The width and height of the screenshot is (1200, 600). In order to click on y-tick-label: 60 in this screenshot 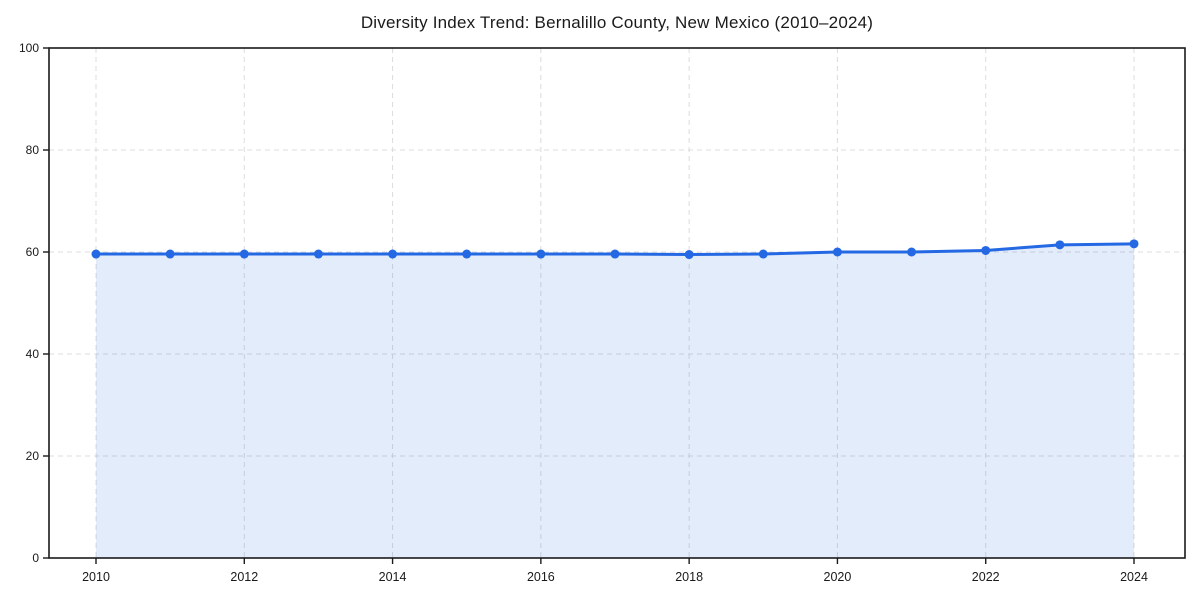, I will do `click(33, 252)`.